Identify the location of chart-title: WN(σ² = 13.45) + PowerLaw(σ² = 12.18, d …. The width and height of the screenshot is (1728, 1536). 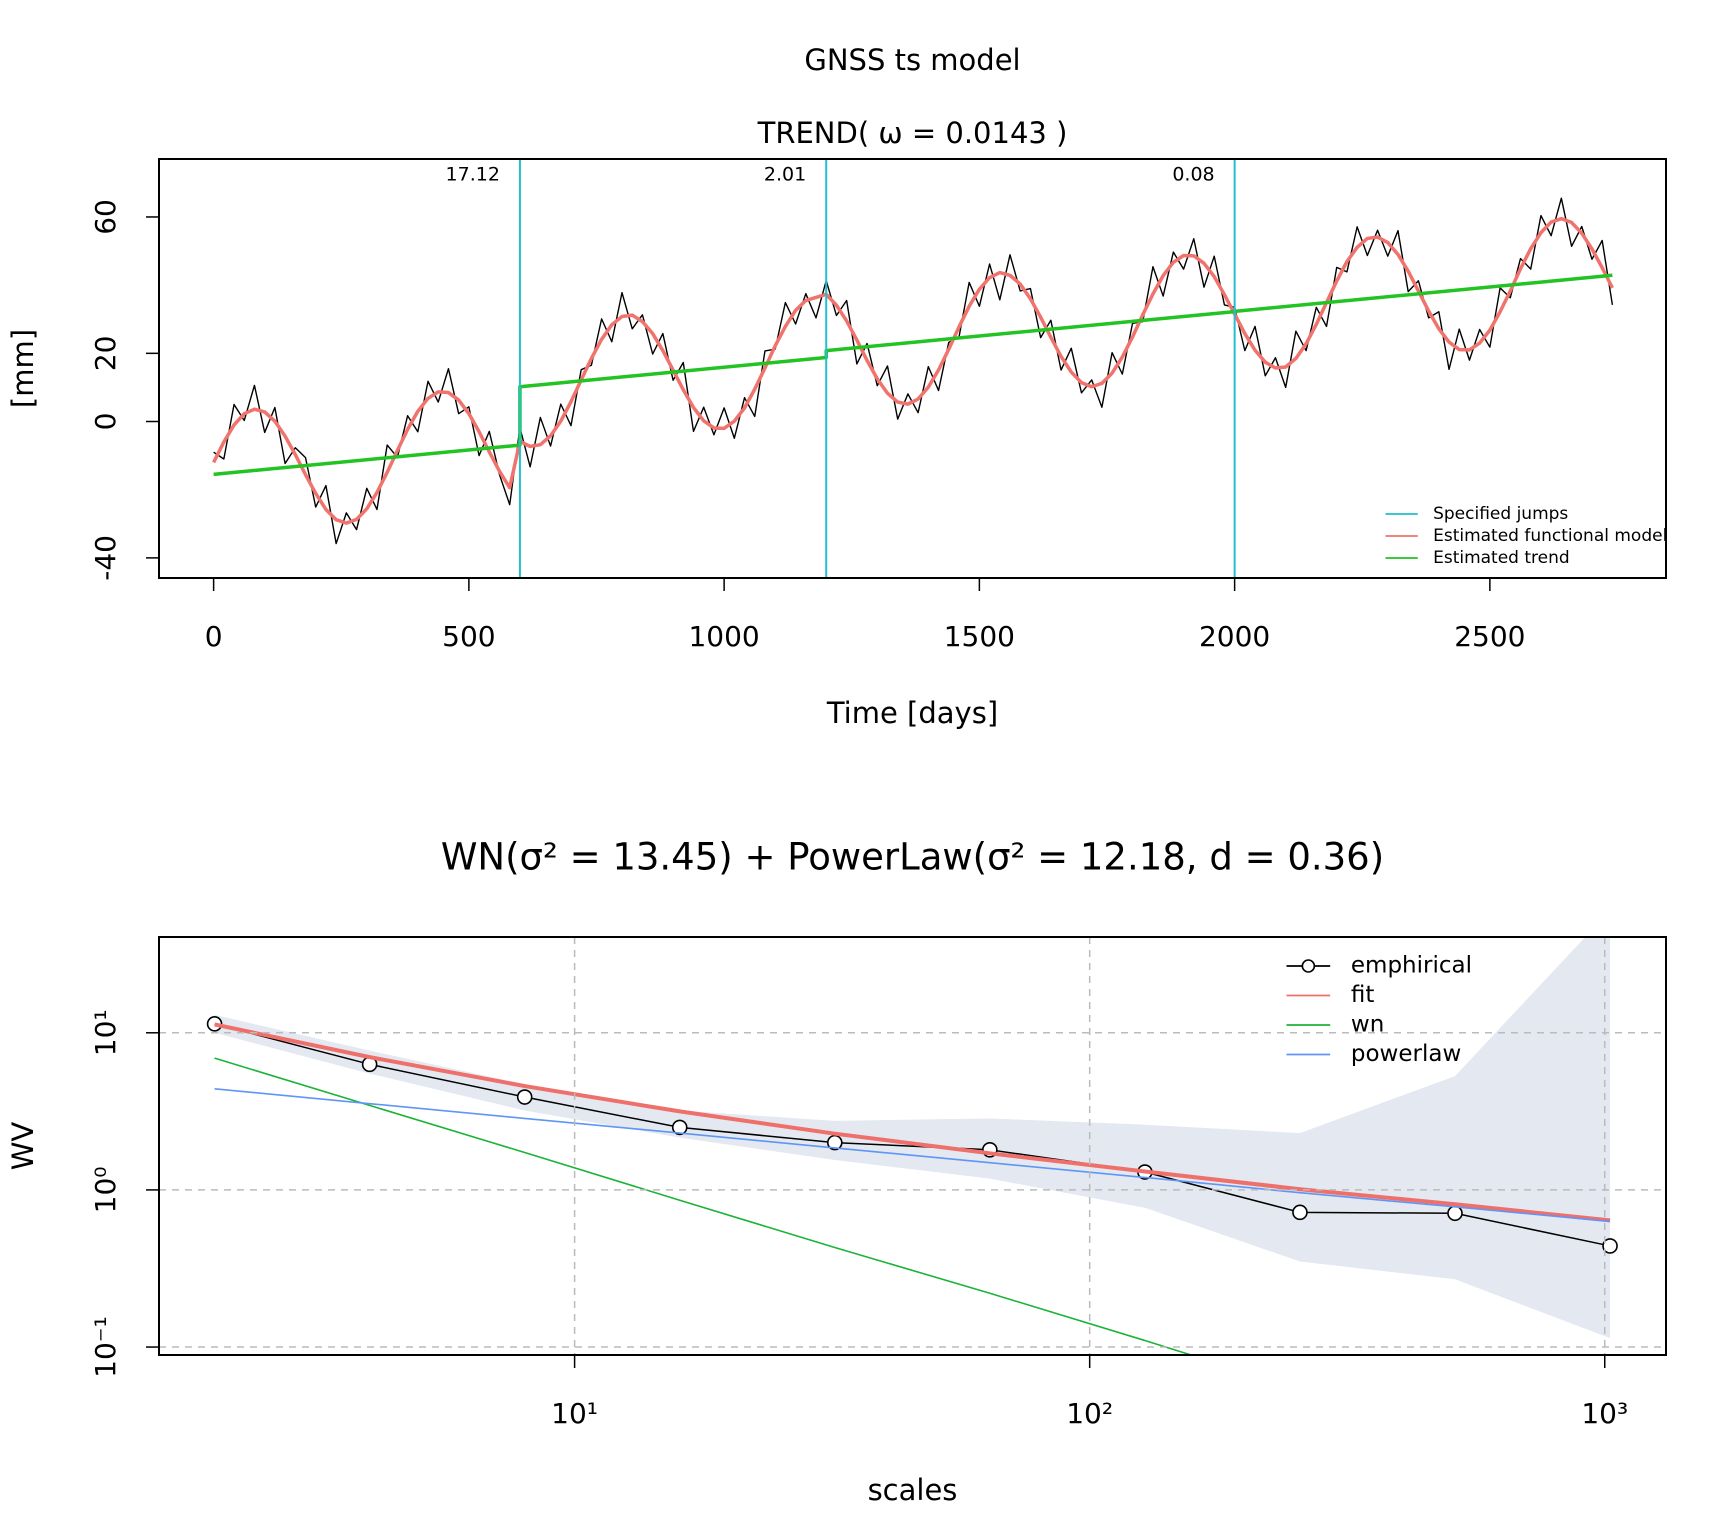
(912, 857).